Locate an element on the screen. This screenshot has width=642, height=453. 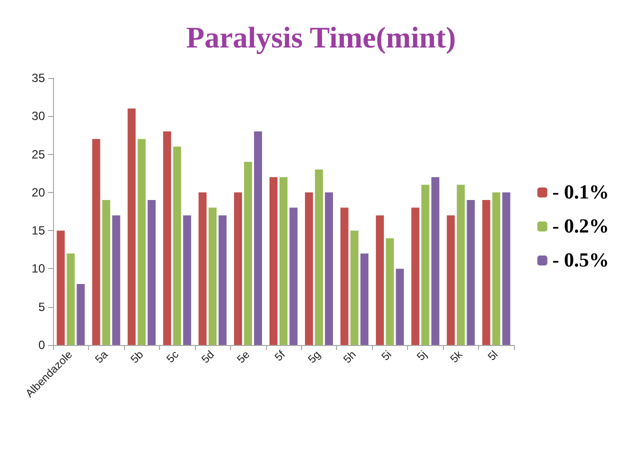
y-tick-label: 20 is located at coordinates (39, 192).